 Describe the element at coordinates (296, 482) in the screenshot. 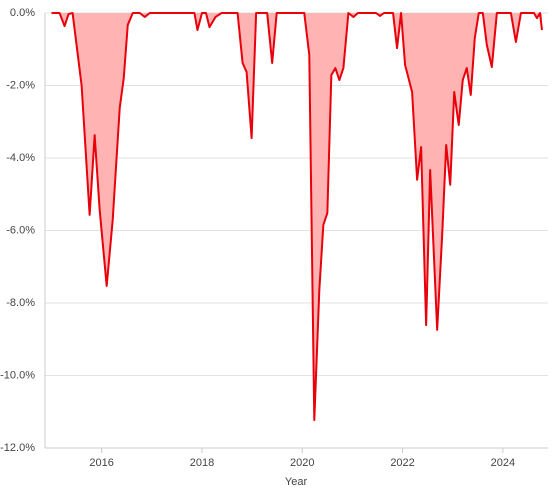

I see `x-axis-label: Year` at that location.